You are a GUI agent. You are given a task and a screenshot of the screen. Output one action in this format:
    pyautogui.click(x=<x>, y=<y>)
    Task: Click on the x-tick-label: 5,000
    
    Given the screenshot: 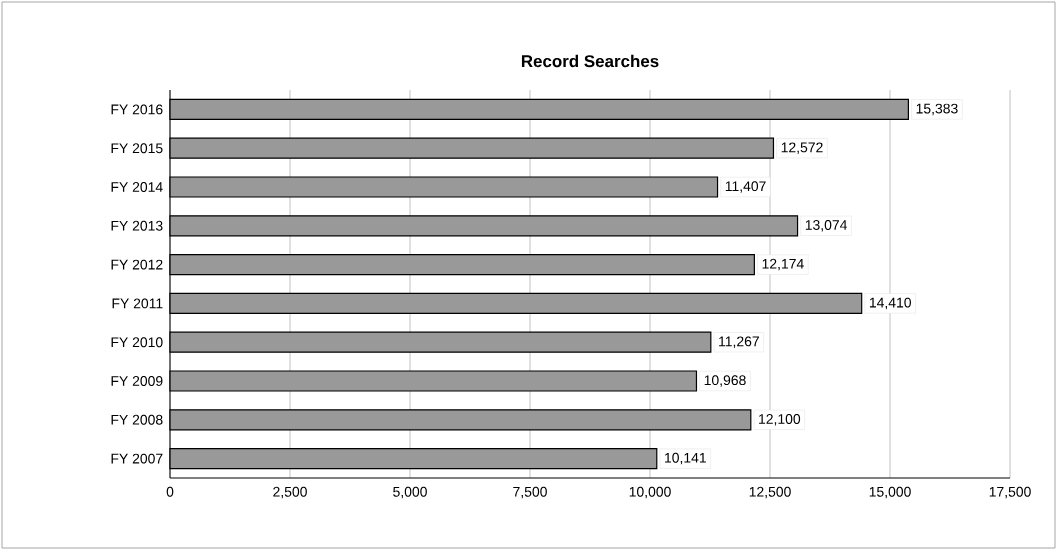 What is the action you would take?
    pyautogui.click(x=410, y=492)
    